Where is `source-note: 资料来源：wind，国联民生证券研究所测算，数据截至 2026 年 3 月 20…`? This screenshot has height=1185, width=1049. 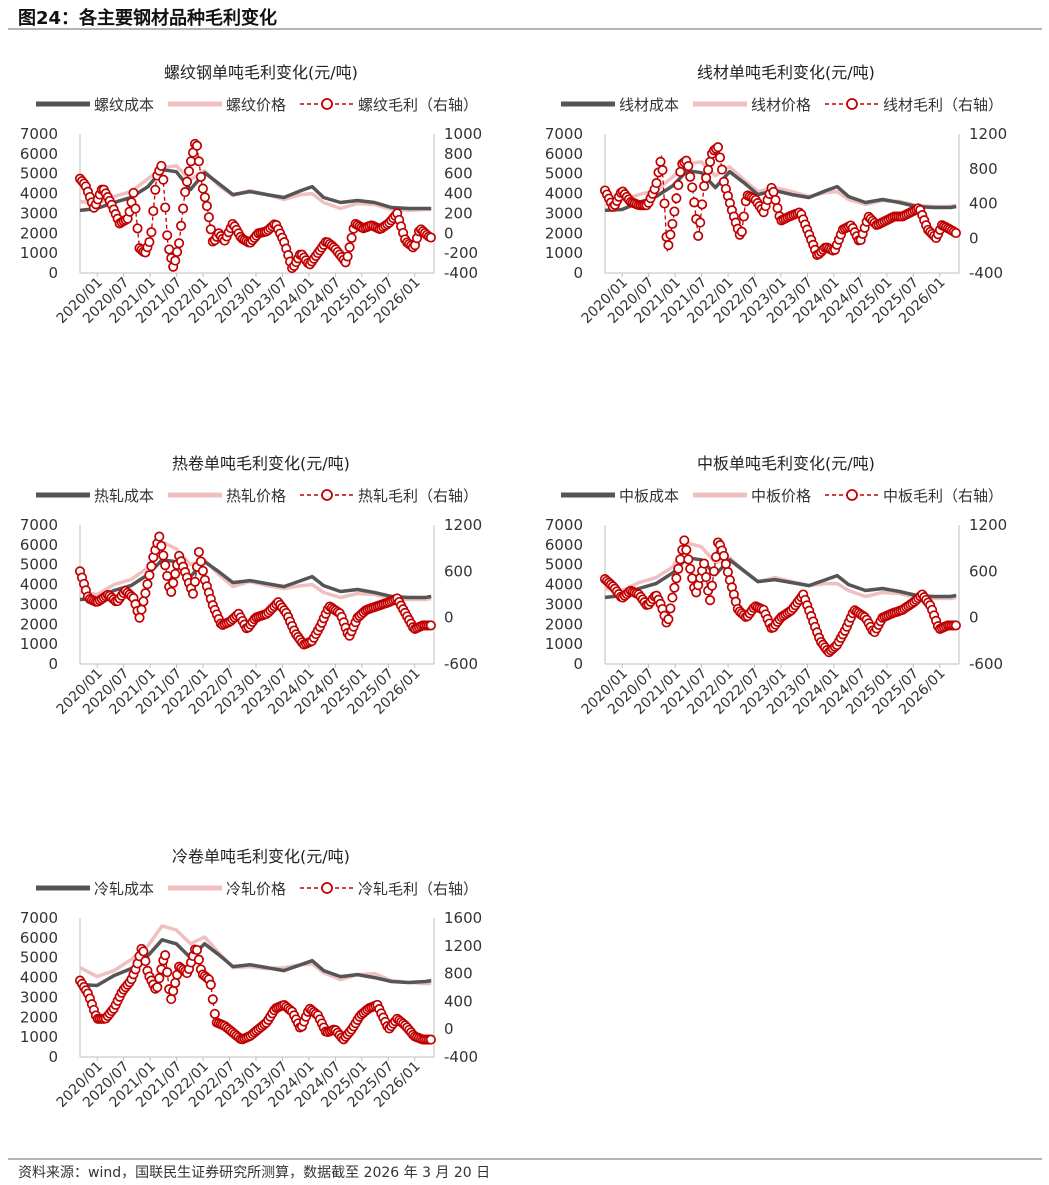
source-note: 资料来源：wind，国联民生证券研究所测算，数据截至 2026 年 3 月 20… is located at coordinates (254, 1173).